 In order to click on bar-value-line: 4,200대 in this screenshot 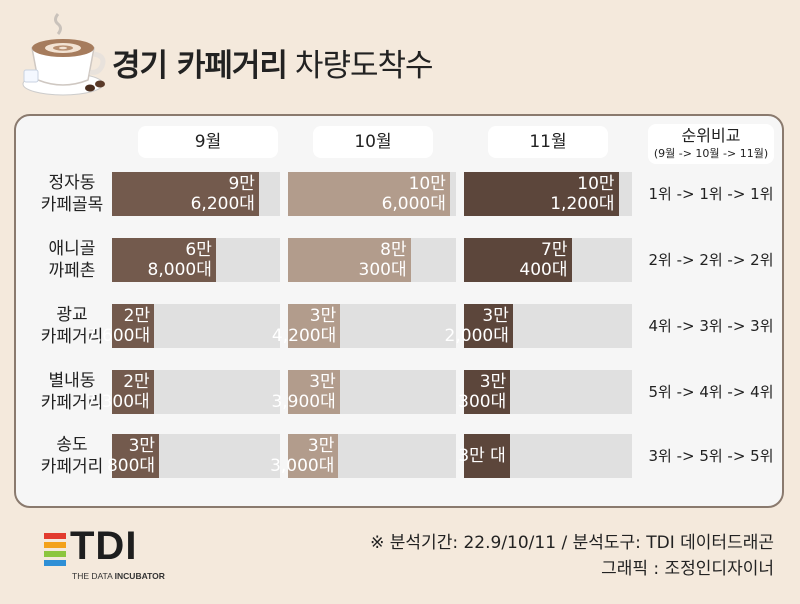, I will do `click(304, 336)`.